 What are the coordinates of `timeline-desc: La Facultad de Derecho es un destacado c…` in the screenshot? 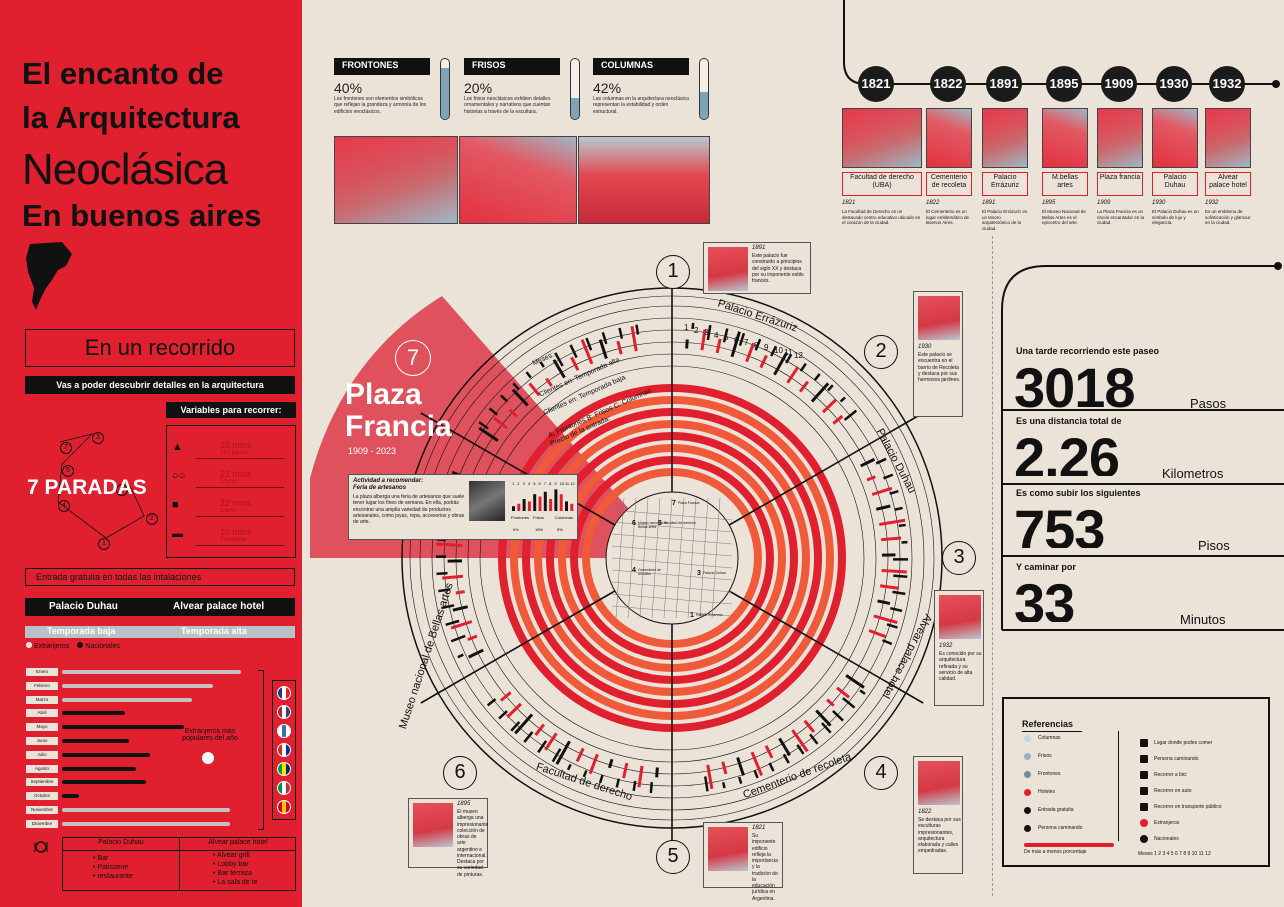 It's located at (881, 217).